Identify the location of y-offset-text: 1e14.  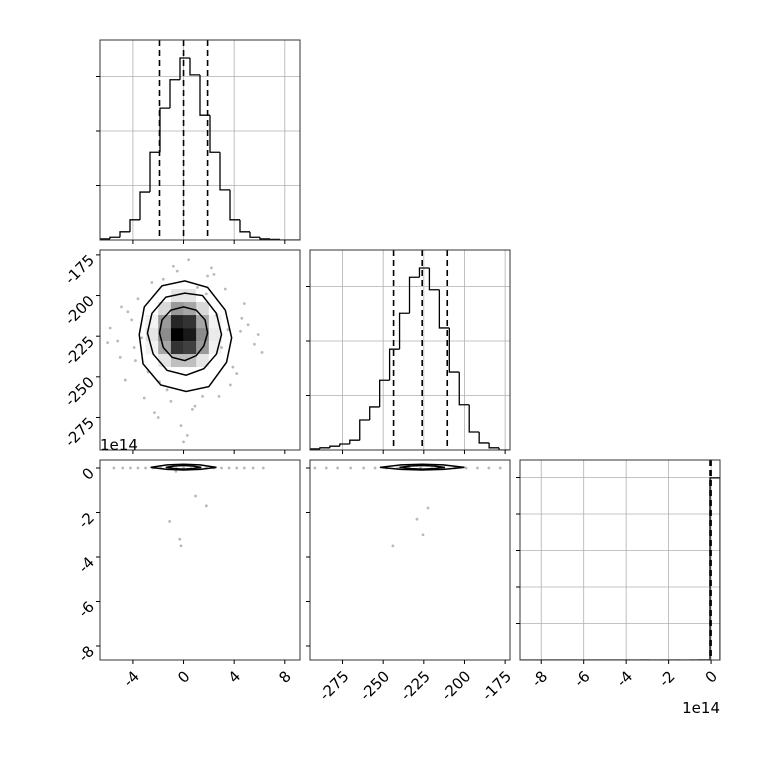
(119, 445).